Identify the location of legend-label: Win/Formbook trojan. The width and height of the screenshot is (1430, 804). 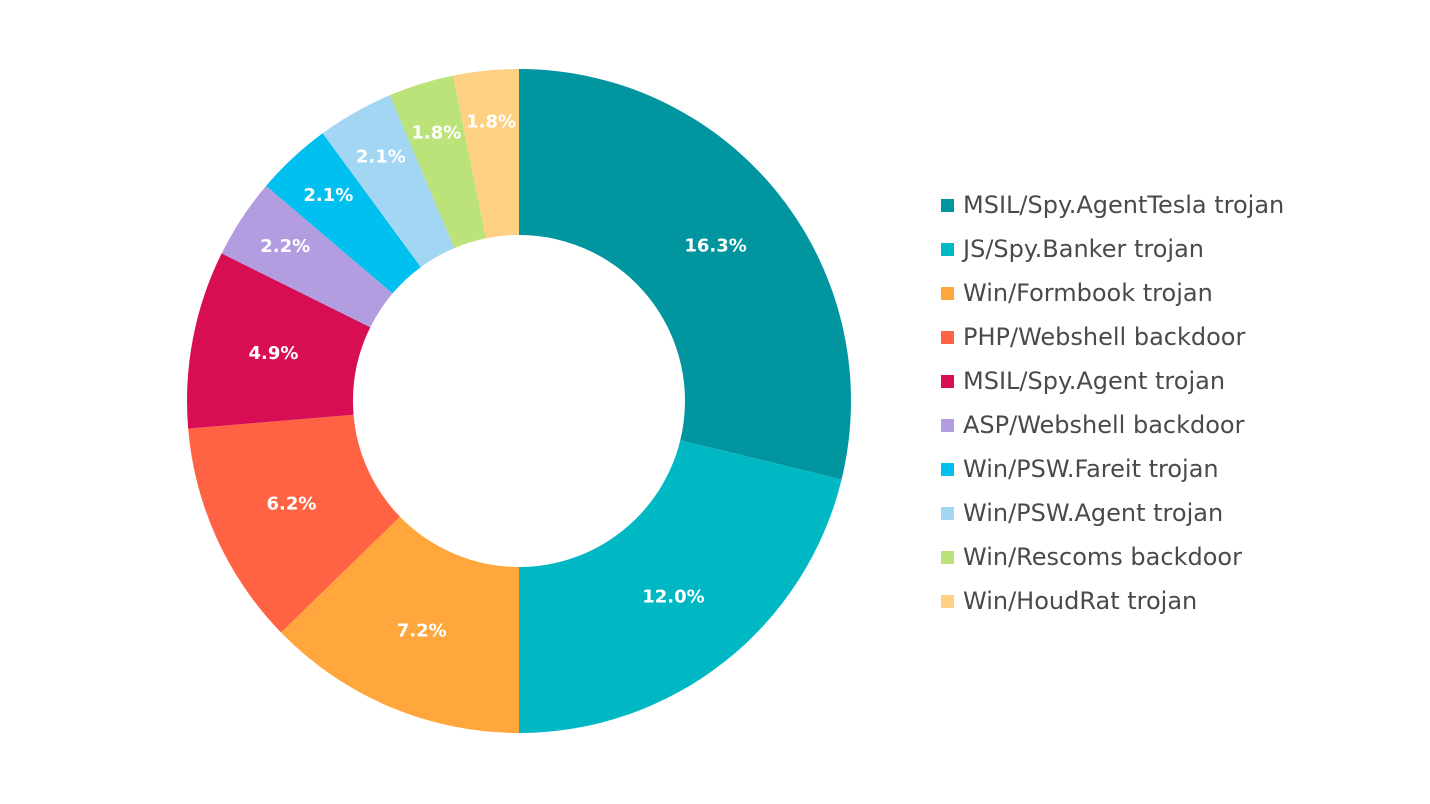
(1088, 293).